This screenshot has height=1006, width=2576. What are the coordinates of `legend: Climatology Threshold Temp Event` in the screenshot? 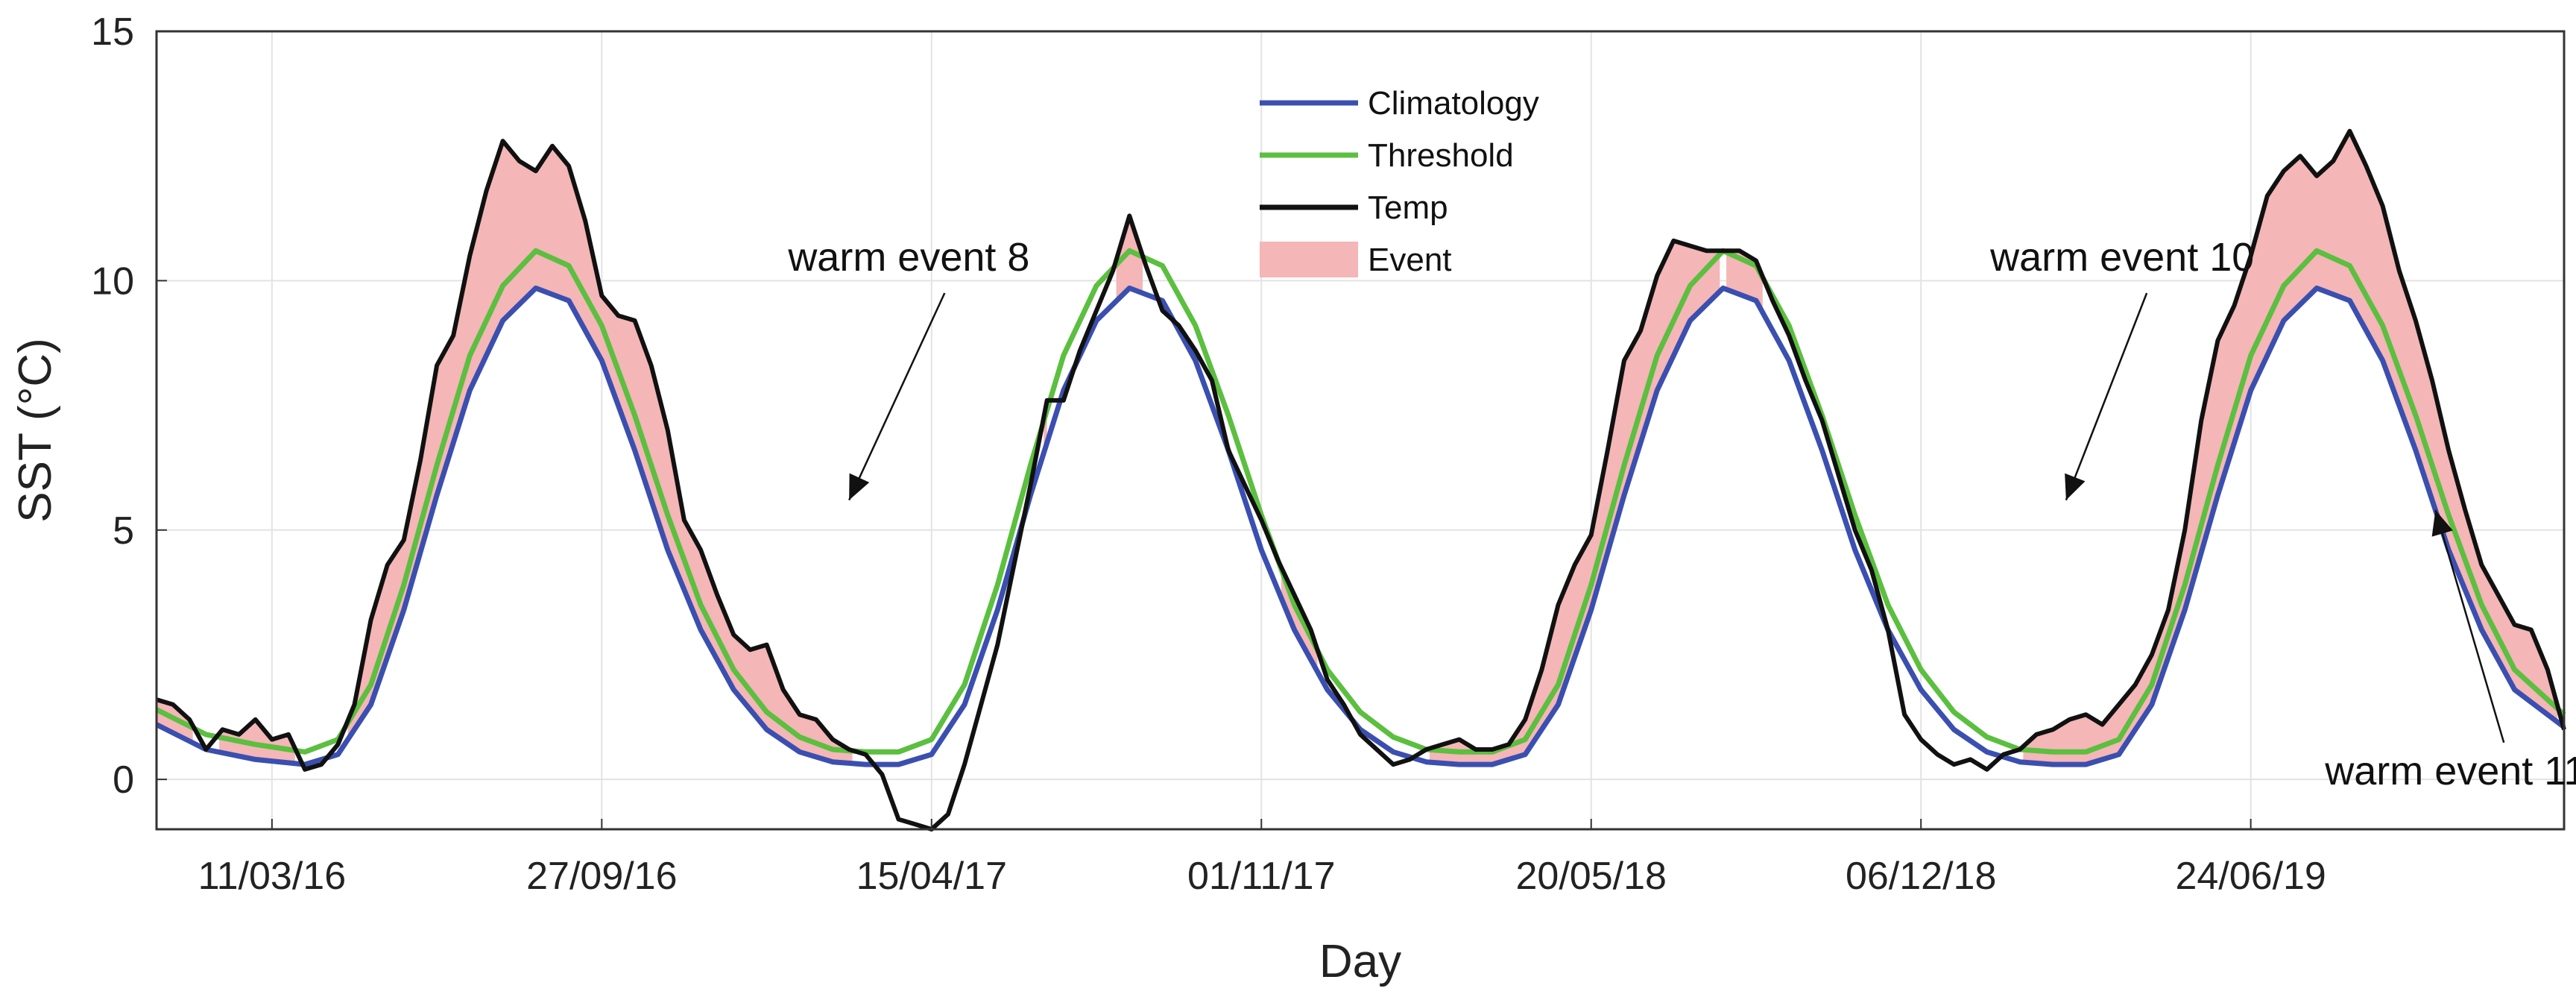 It's located at (1399, 181).